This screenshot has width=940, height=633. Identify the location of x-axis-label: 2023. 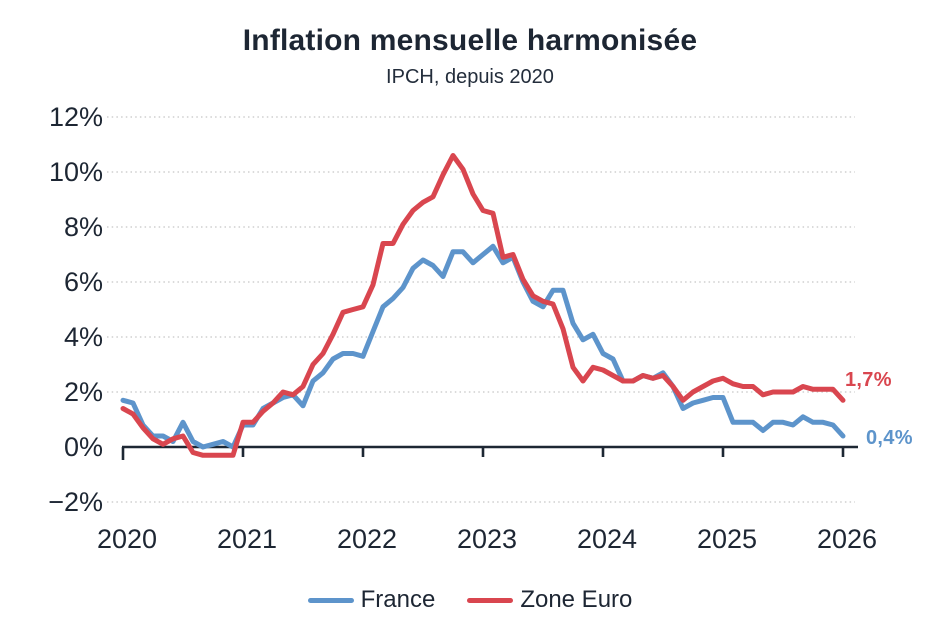
(487, 539).